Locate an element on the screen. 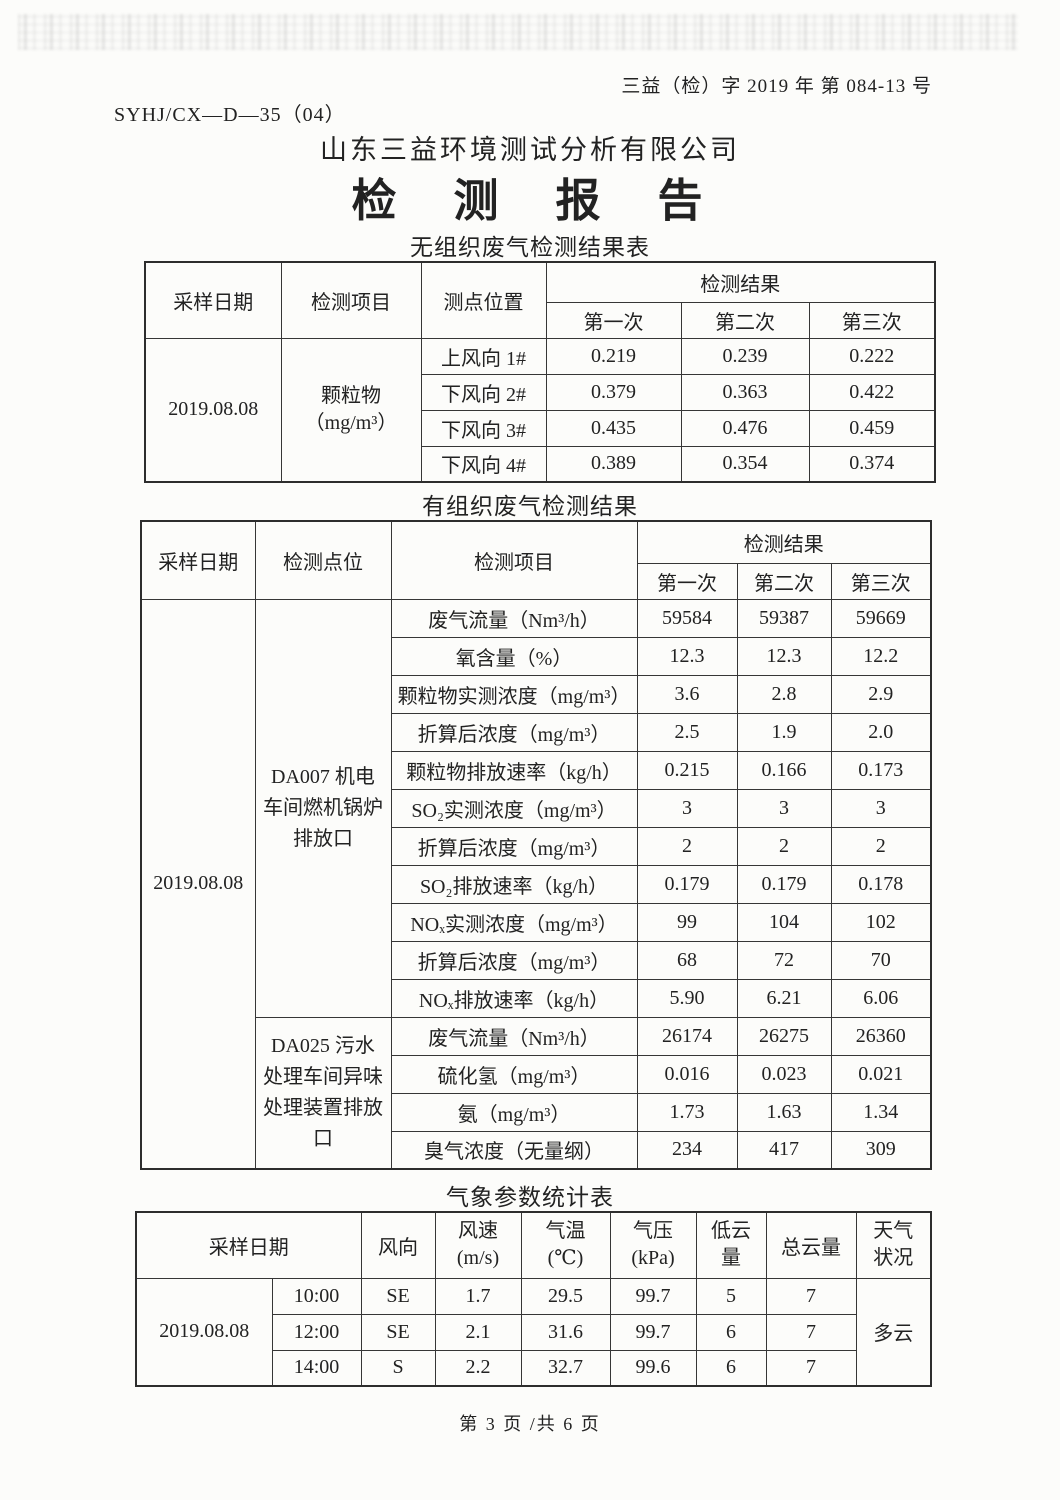 The image size is (1060, 1500). result-cell: 417 is located at coordinates (784, 1150).